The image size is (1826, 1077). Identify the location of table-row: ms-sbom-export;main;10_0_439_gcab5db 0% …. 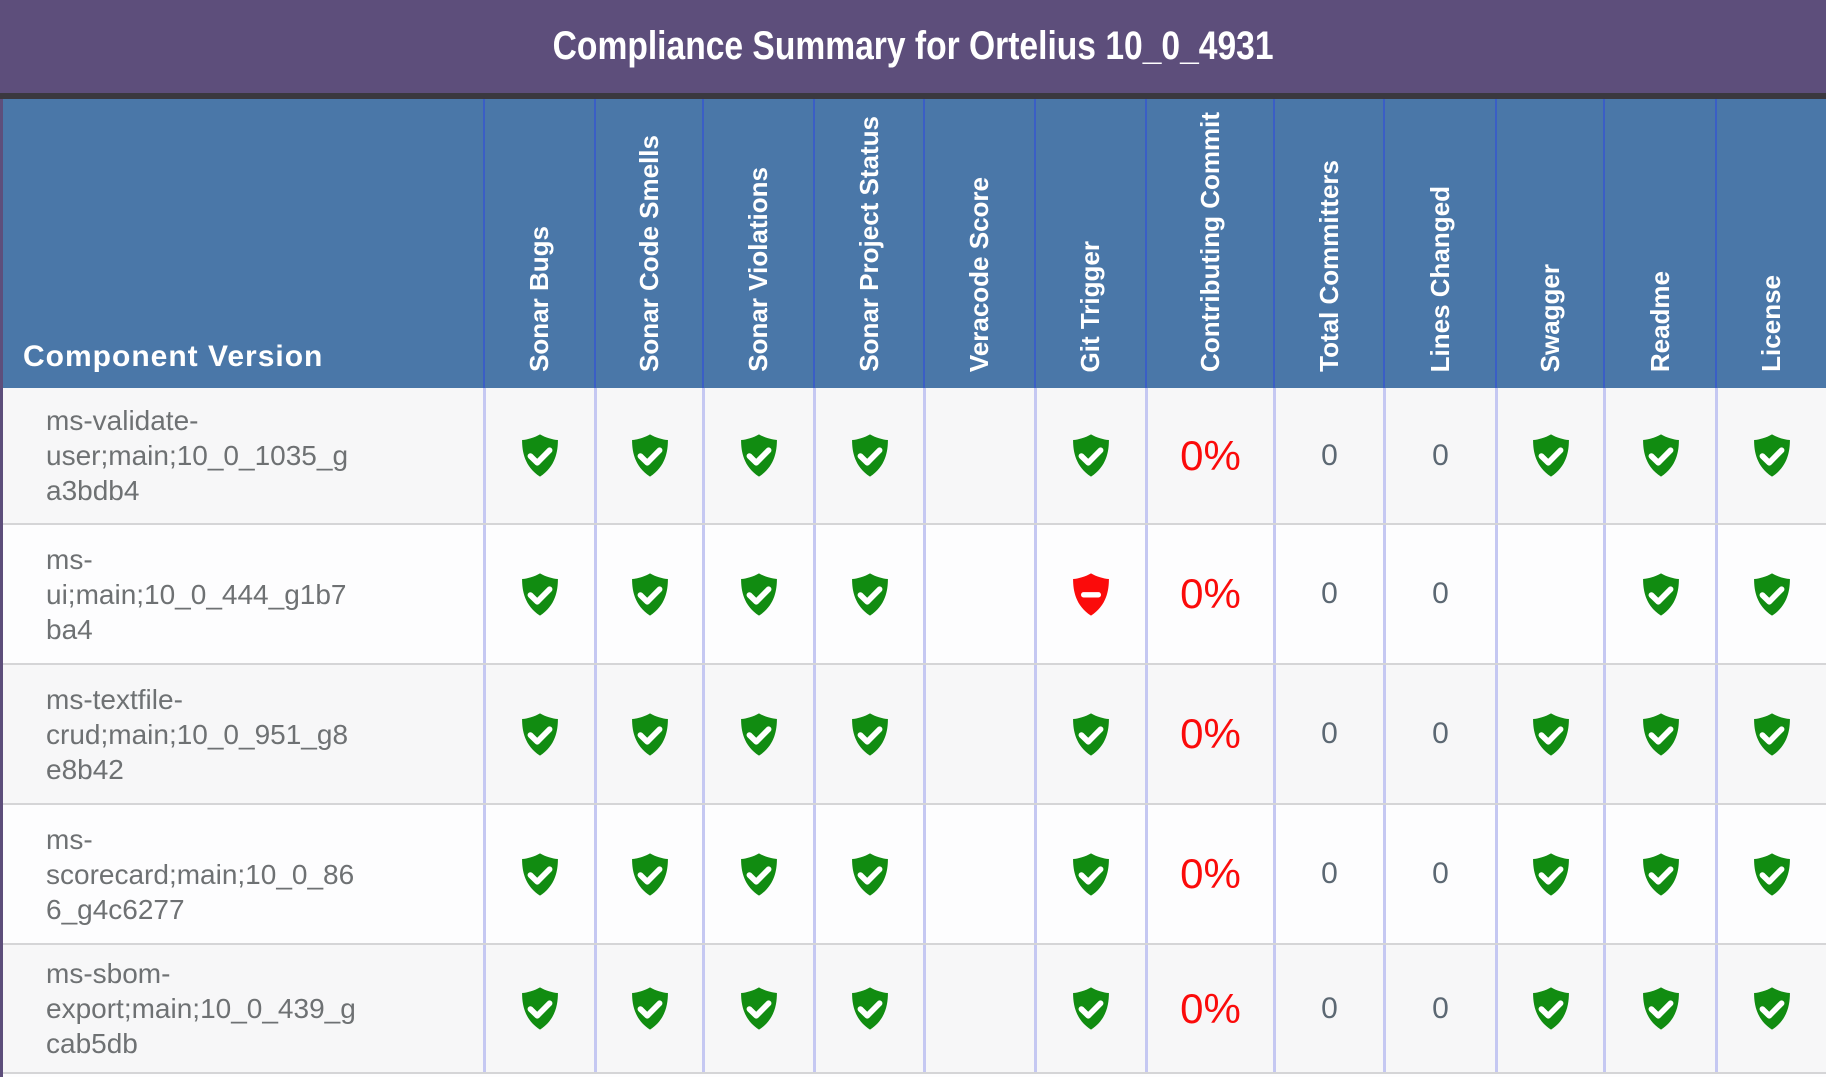
(914, 1007).